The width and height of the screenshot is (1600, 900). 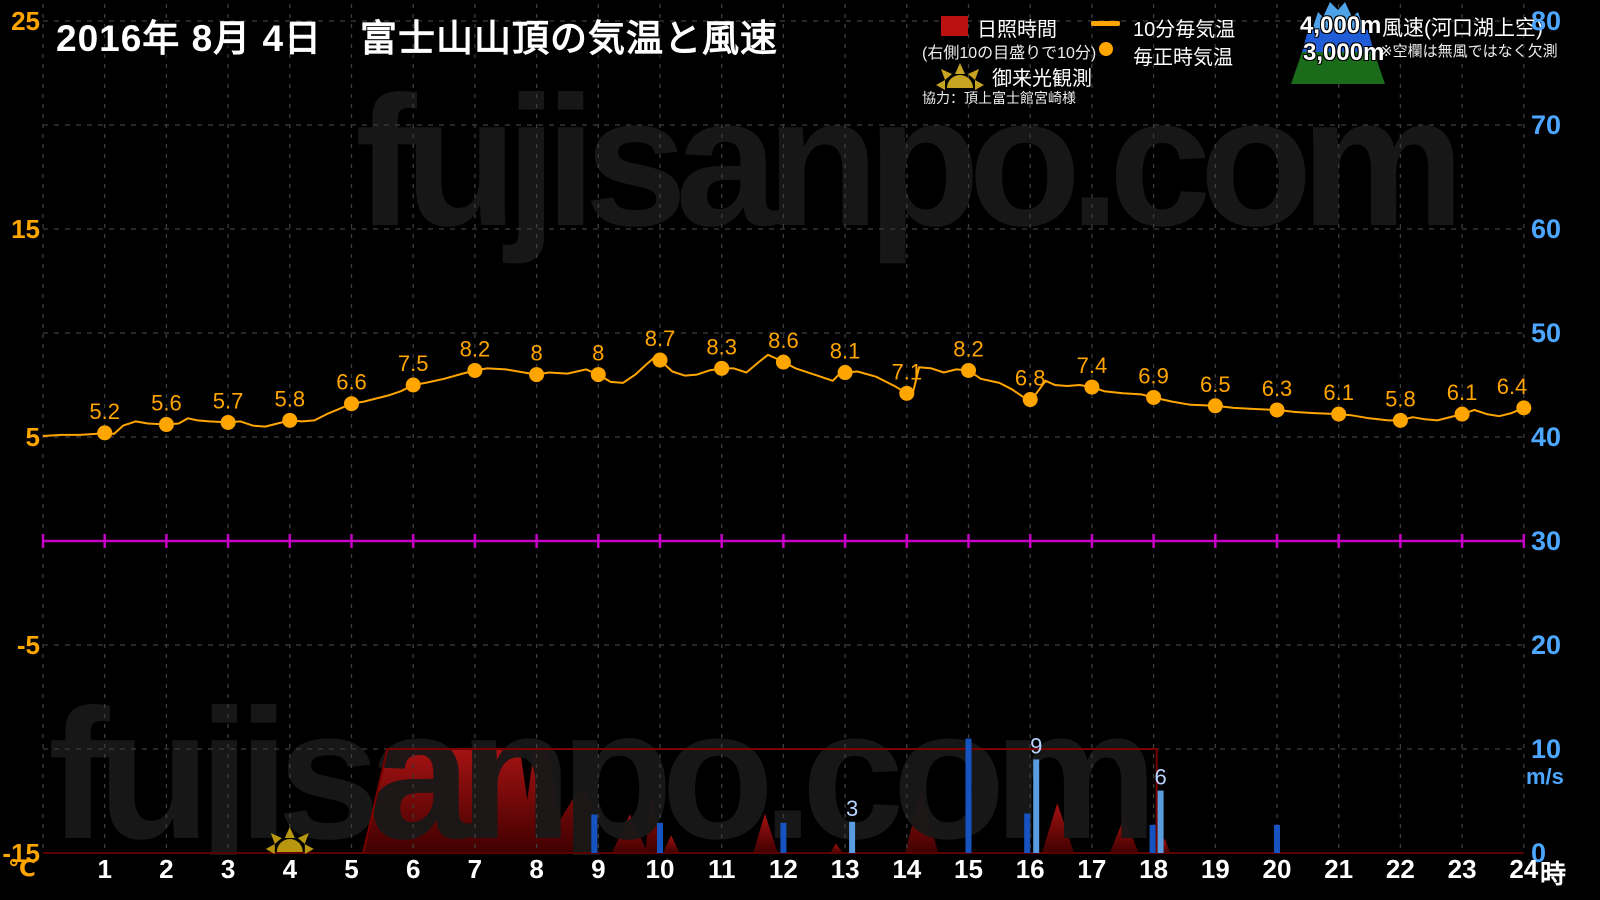 What do you see at coordinates (417, 38) in the screenshot?
I see `page-title: 2016年 8月 4日 富士山山頂の気温と風速` at bounding box center [417, 38].